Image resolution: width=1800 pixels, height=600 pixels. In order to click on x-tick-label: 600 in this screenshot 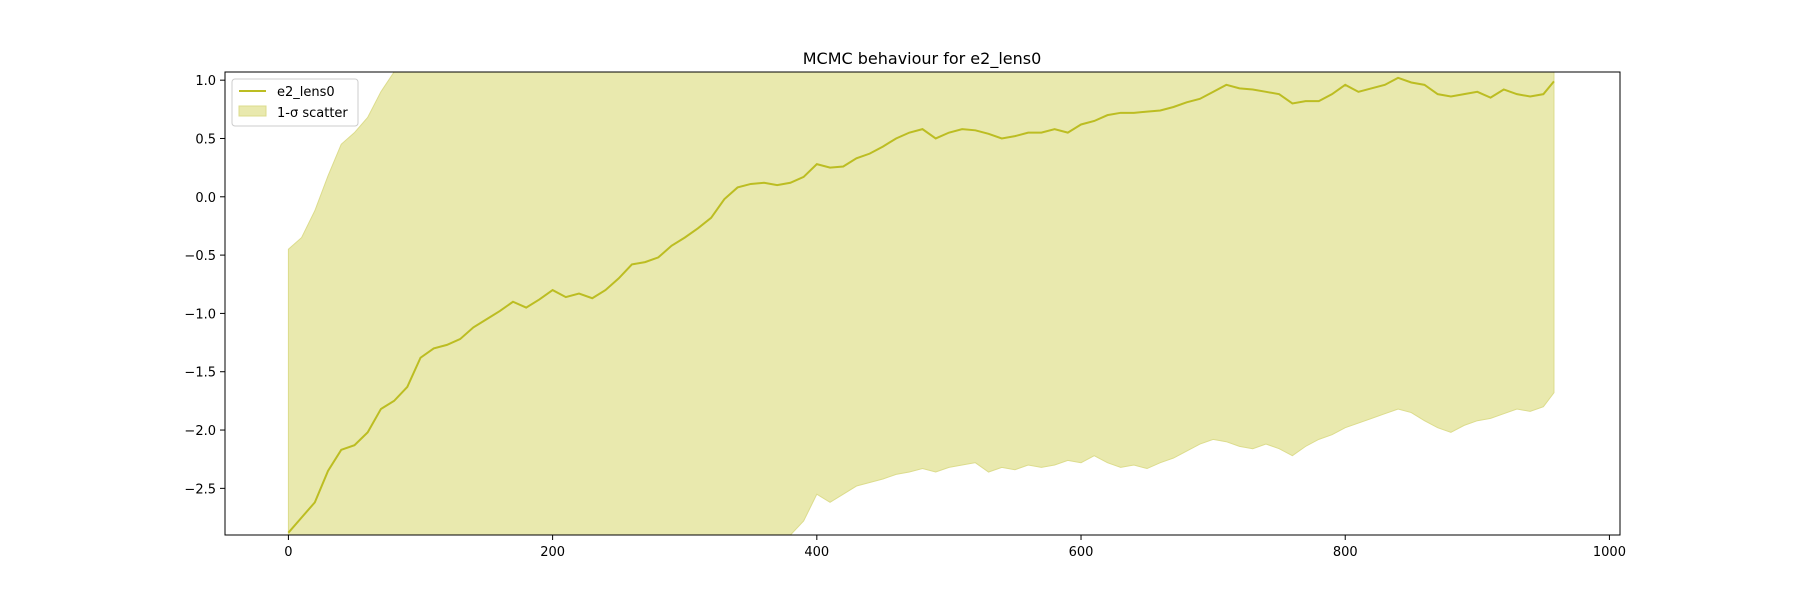, I will do `click(1081, 552)`.